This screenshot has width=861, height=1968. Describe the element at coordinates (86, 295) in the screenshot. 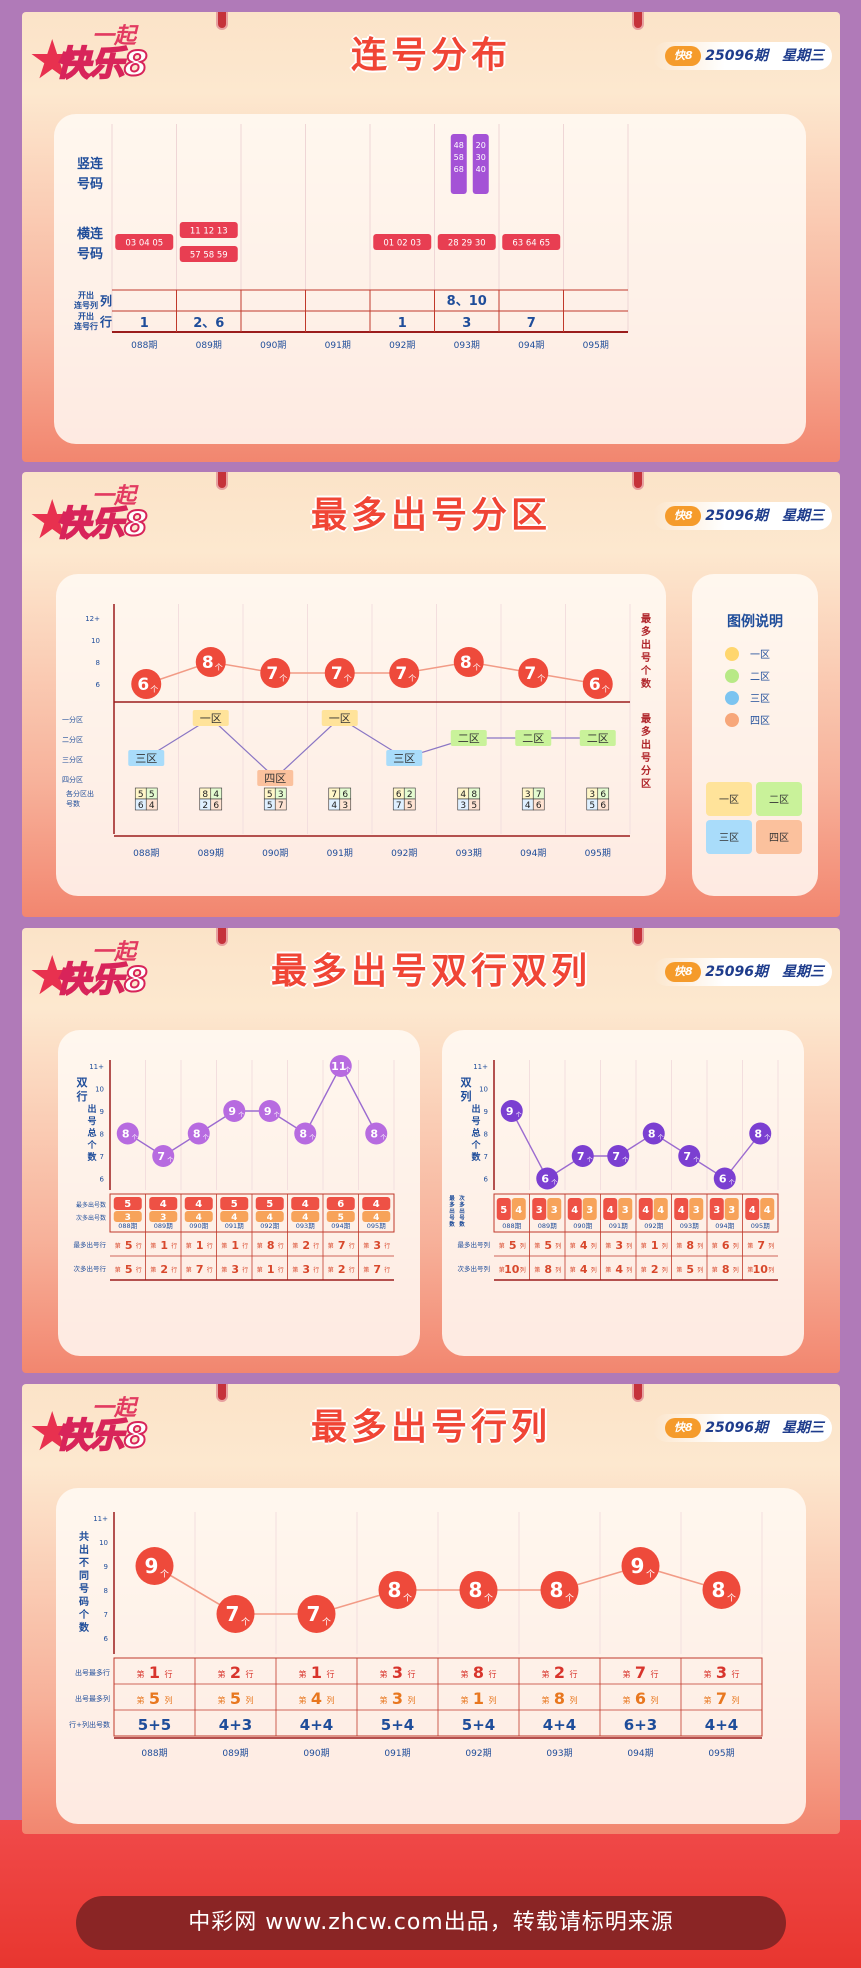

I see `row-label-cols: 开出` at that location.